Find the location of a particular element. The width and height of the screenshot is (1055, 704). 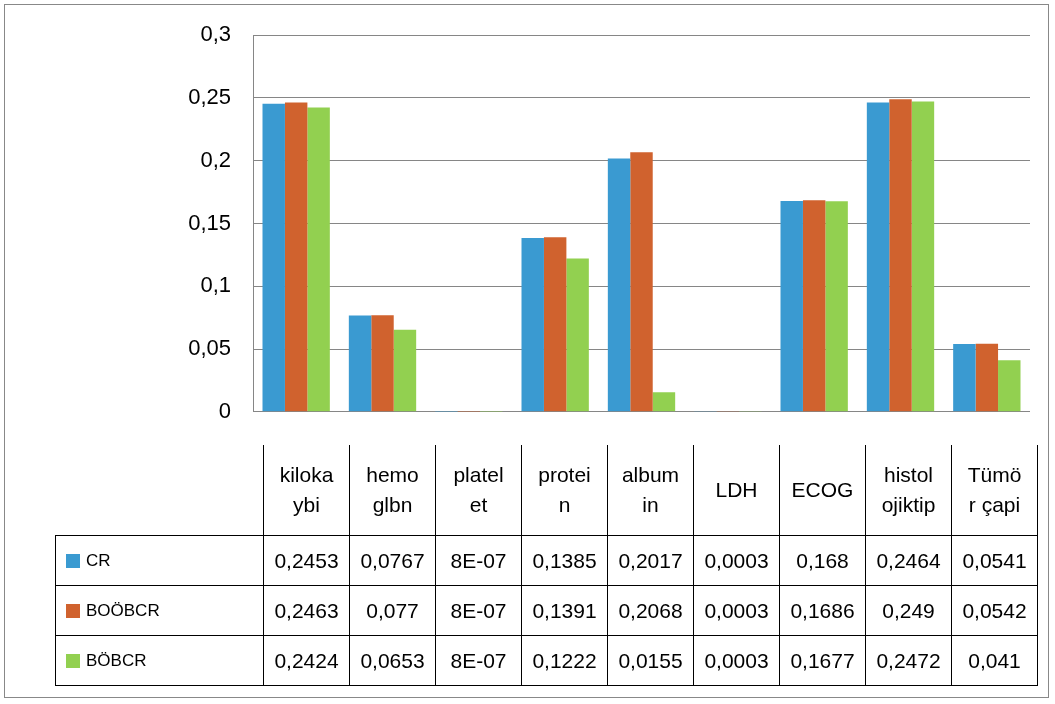

x-tick-label: LDH is located at coordinates (736, 490).